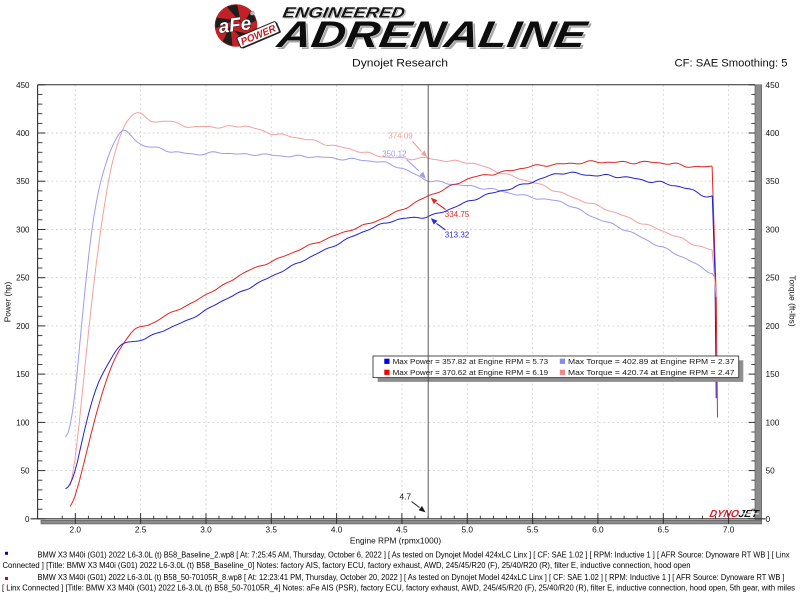  I want to click on svg-text: 350.12, so click(394, 153).